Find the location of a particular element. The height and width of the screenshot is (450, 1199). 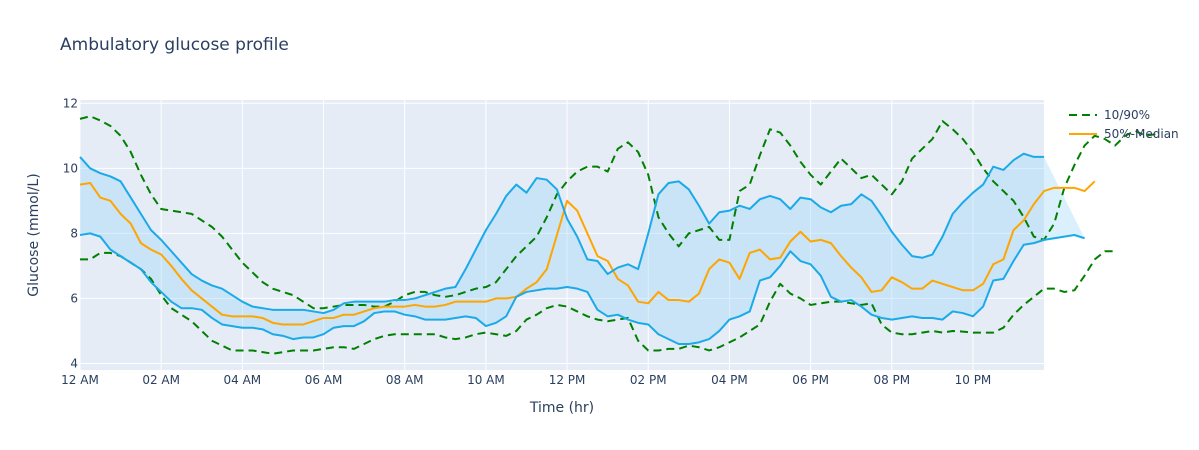

x-tick-label: 10 PM is located at coordinates (973, 380).